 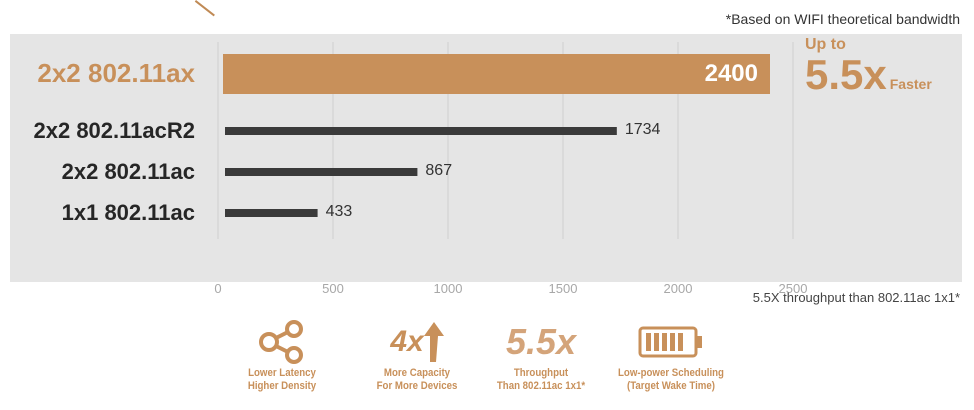 I want to click on callout-faster: Faster, so click(x=910, y=84).